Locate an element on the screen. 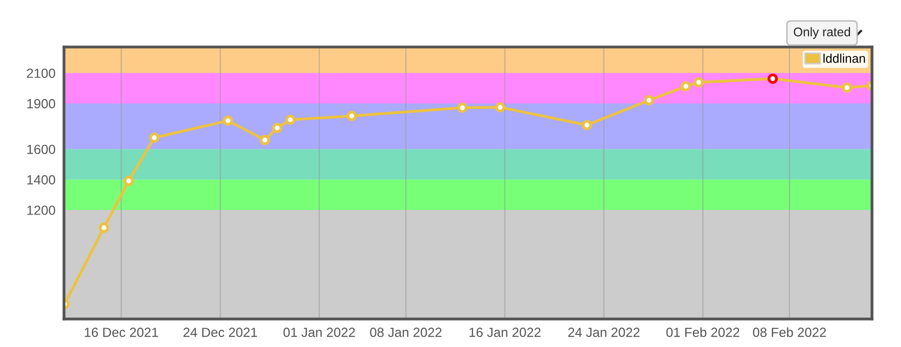 This screenshot has width=901, height=347. y-tick-label: 1400 is located at coordinates (41, 179).